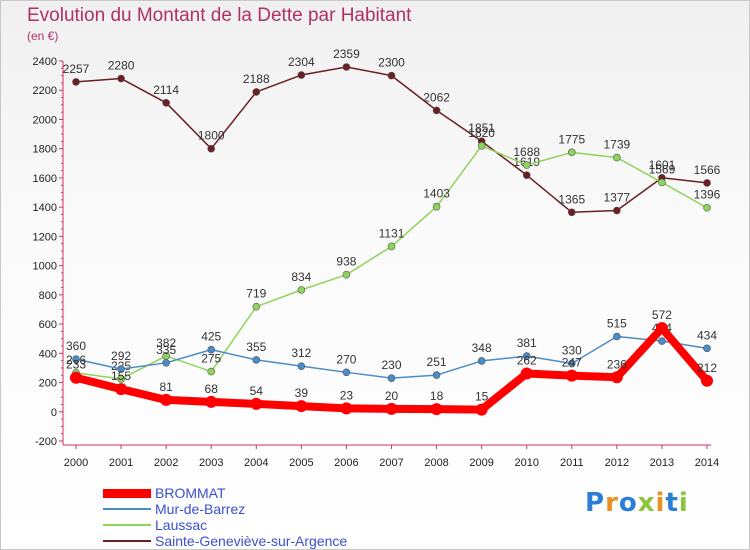 The height and width of the screenshot is (550, 750). I want to click on data-label-brommat: 247, so click(572, 363).